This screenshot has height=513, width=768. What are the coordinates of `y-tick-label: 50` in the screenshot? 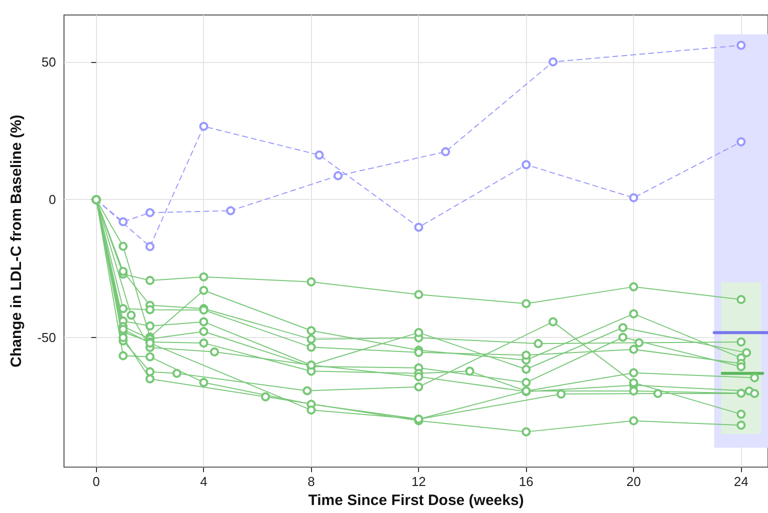 It's located at (49, 62).